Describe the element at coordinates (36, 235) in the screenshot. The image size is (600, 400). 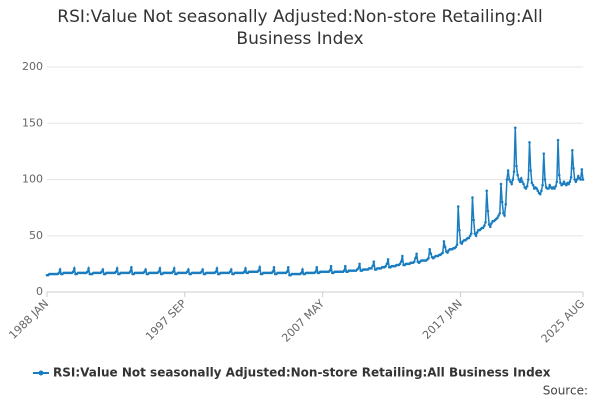
I see `y-tick-label: 50` at that location.